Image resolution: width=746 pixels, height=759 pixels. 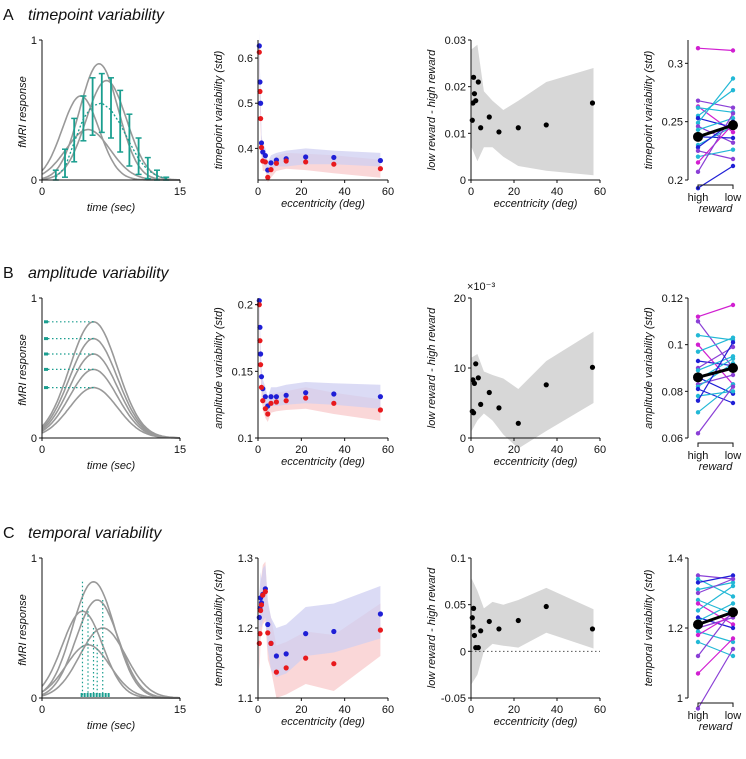 What do you see at coordinates (111, 726) in the screenshot?
I see `x-axis-label: time (sec)` at bounding box center [111, 726].